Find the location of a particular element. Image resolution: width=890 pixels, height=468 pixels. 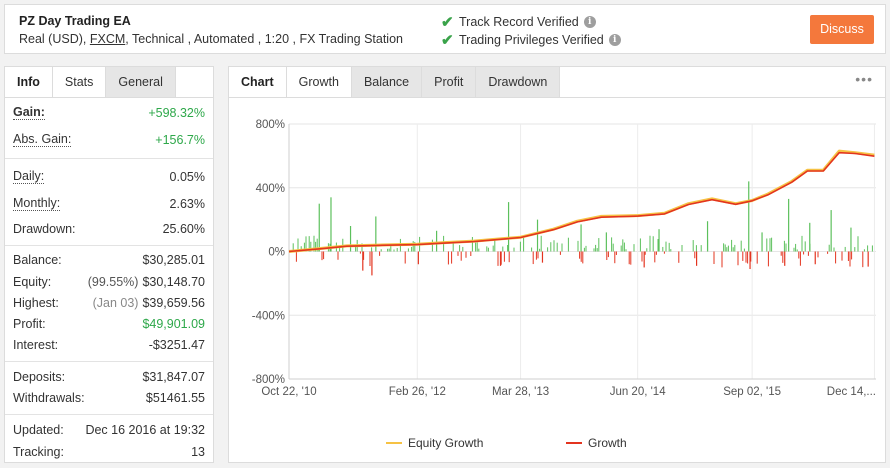

chart-tabs: Chart Growth Balance Profit Drawdown is located at coordinates (557, 82).